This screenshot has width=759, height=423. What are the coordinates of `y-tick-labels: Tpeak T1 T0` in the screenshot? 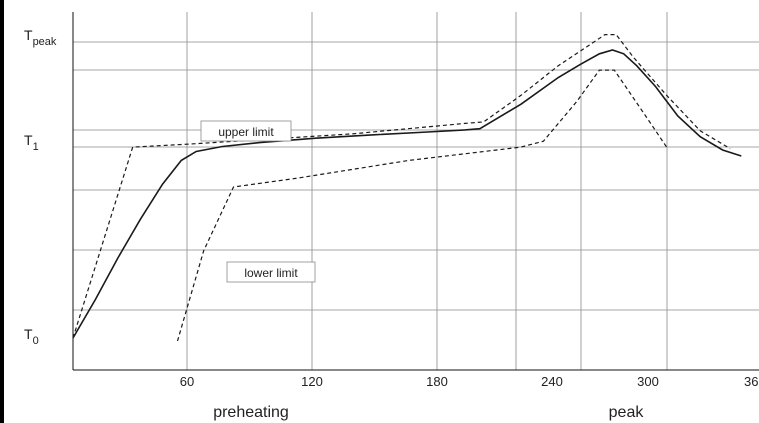 It's located at (40, 187).